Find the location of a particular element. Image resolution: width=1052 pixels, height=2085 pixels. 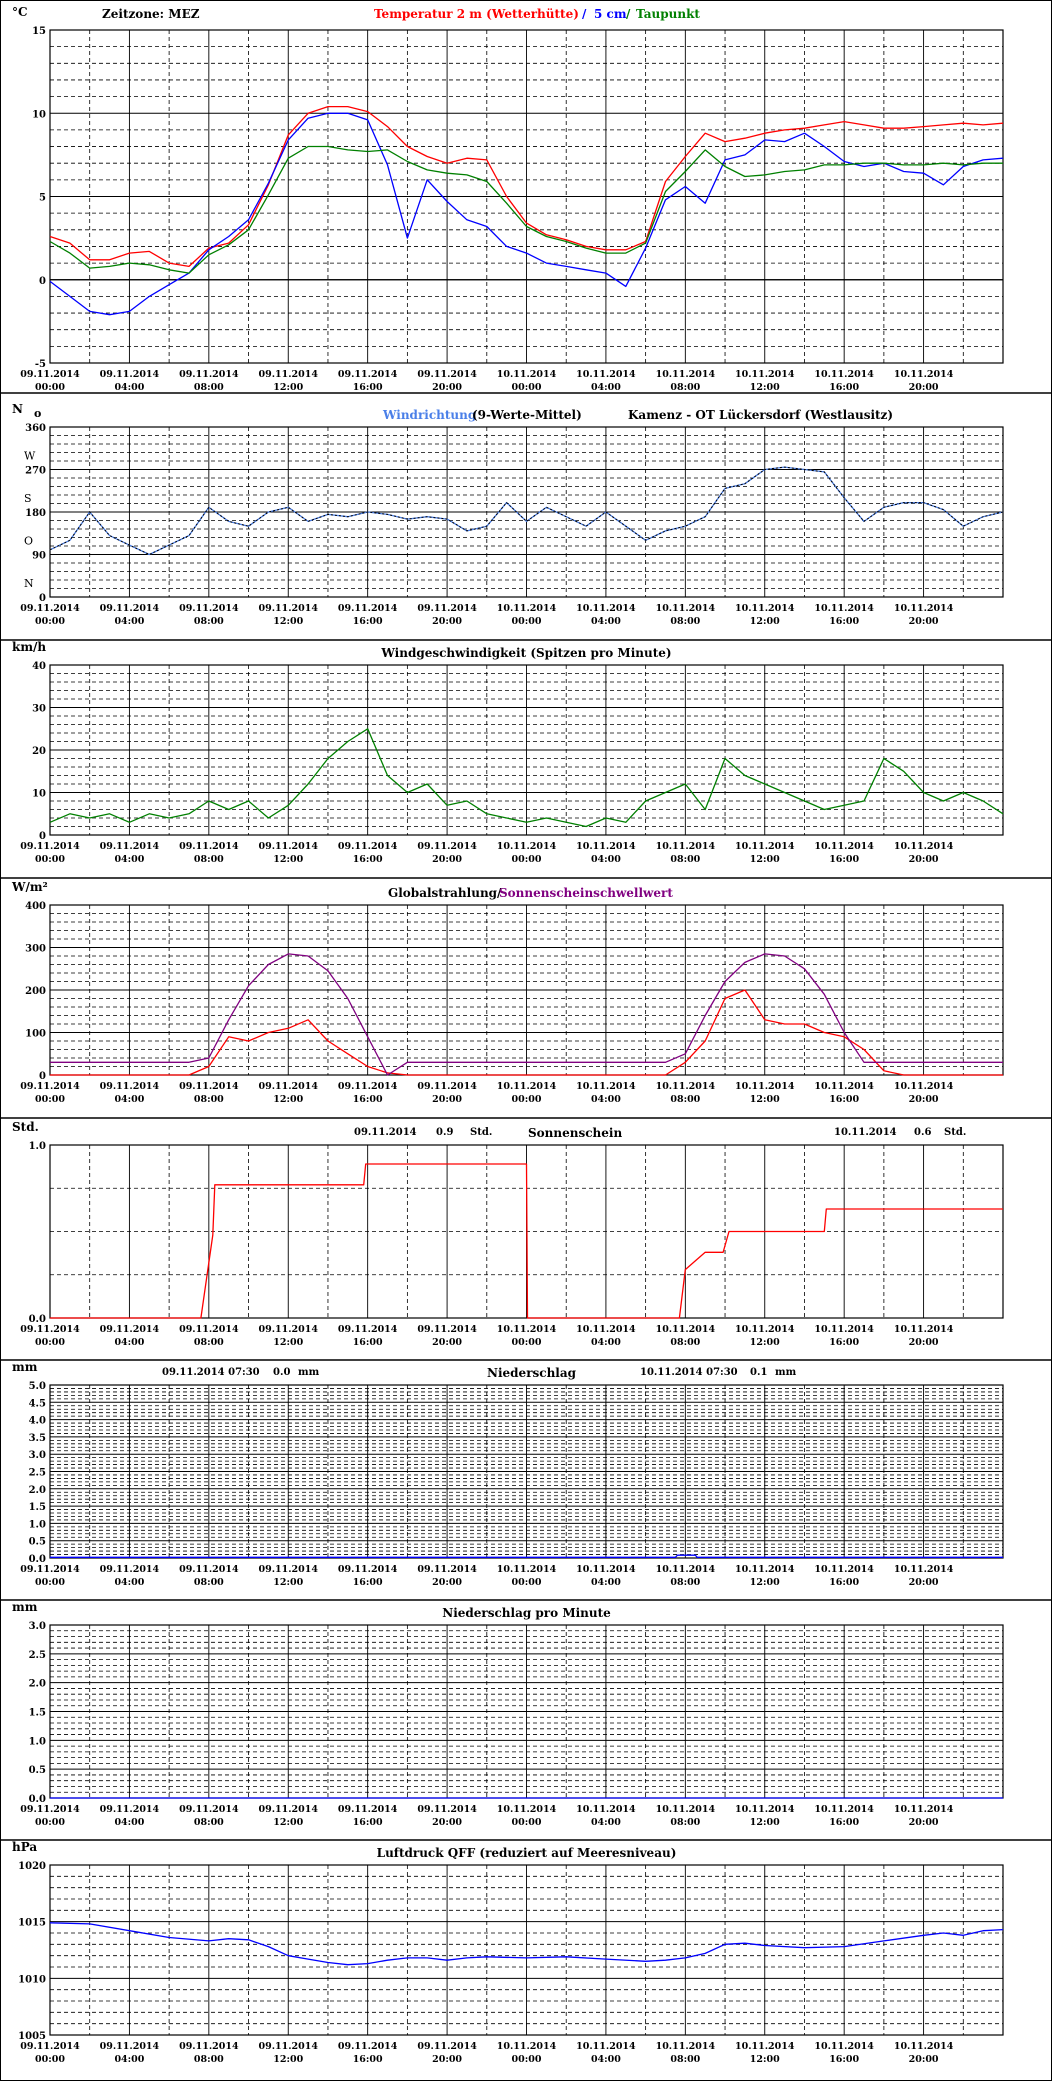

y-tick-label: 30 is located at coordinates (39, 709).